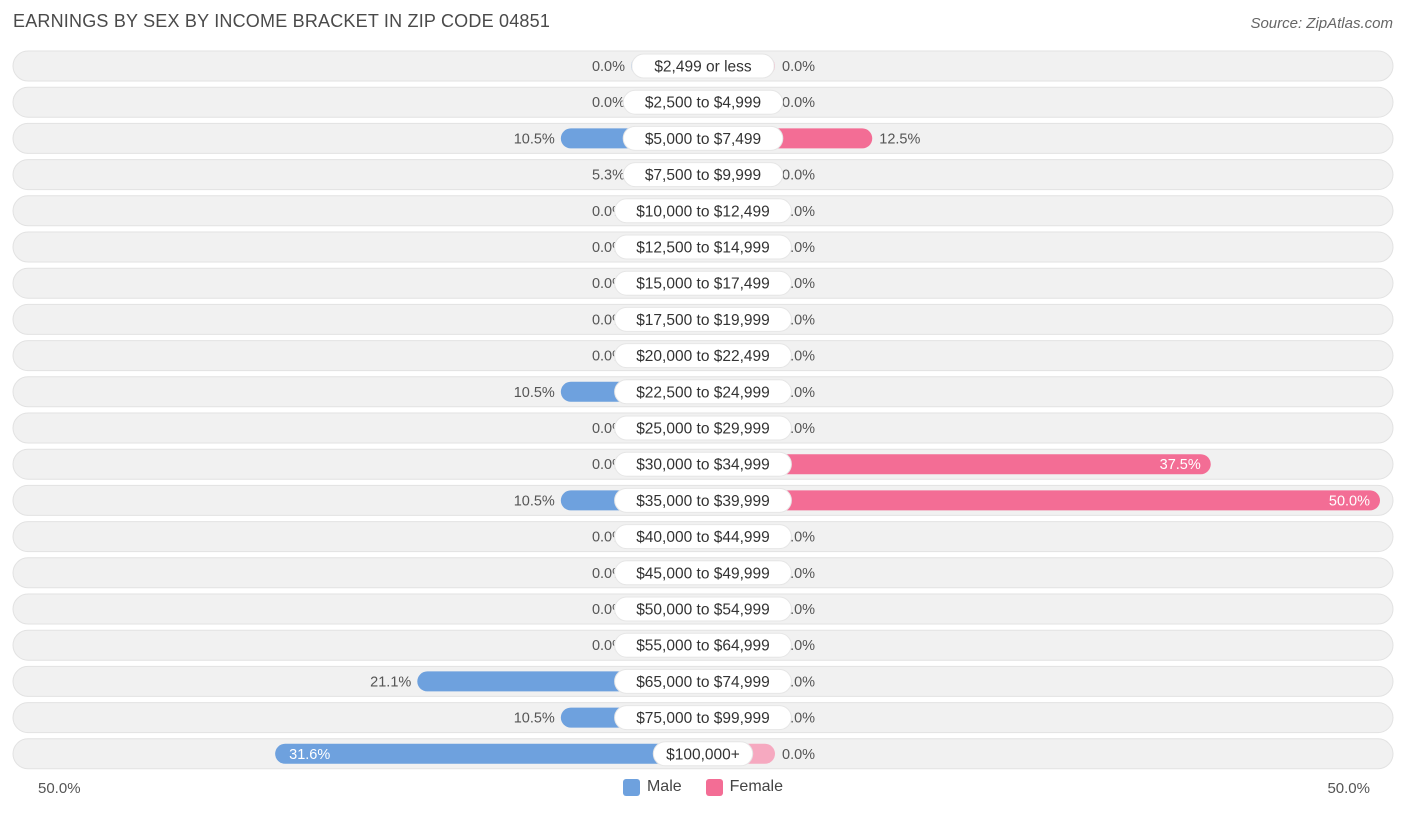 The width and height of the screenshot is (1406, 813). I want to click on category-label: $7,500 to $9,999, so click(703, 175).